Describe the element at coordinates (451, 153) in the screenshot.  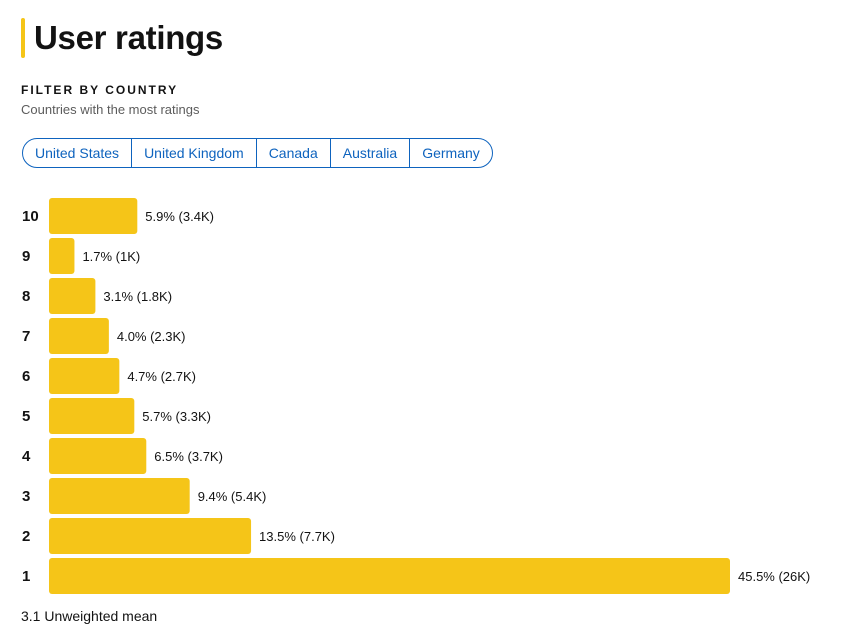
I see `chip-germany: Germany` at that location.